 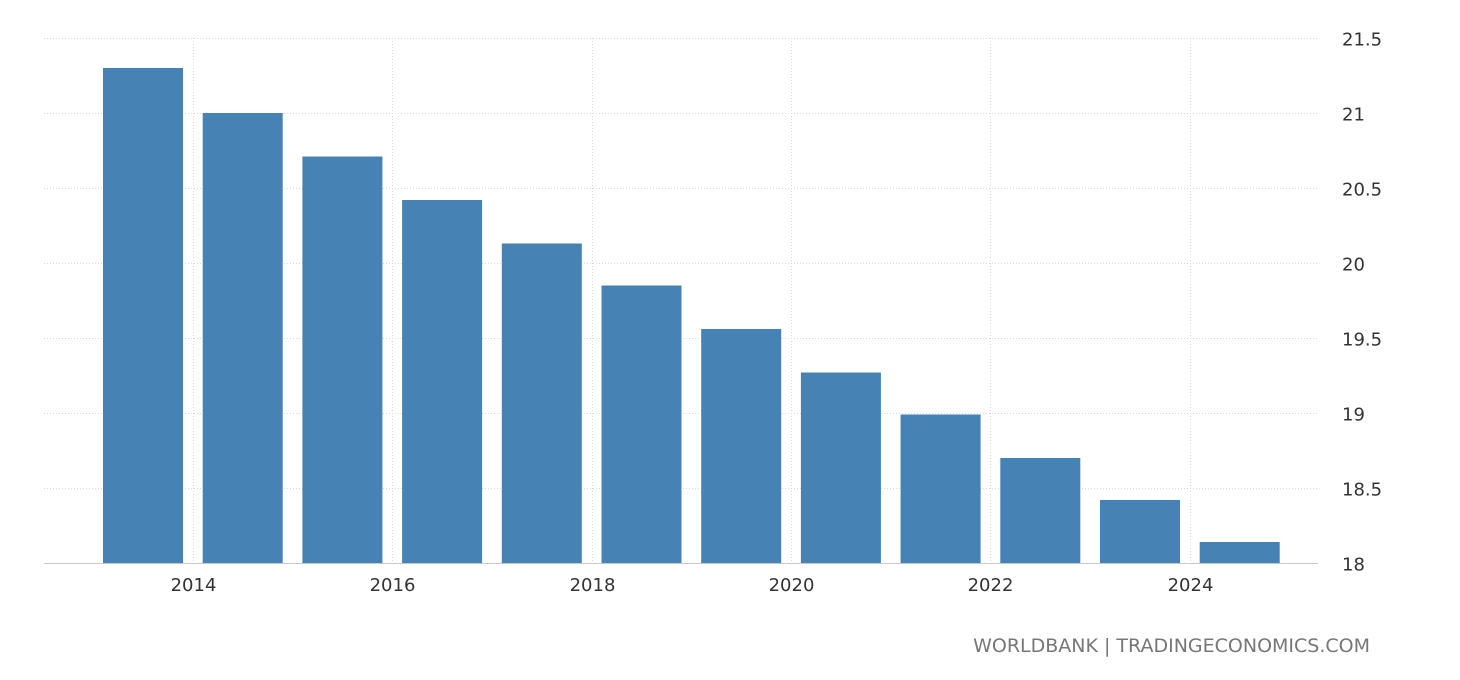 I want to click on x-tick-label: 2014, so click(x=194, y=585).